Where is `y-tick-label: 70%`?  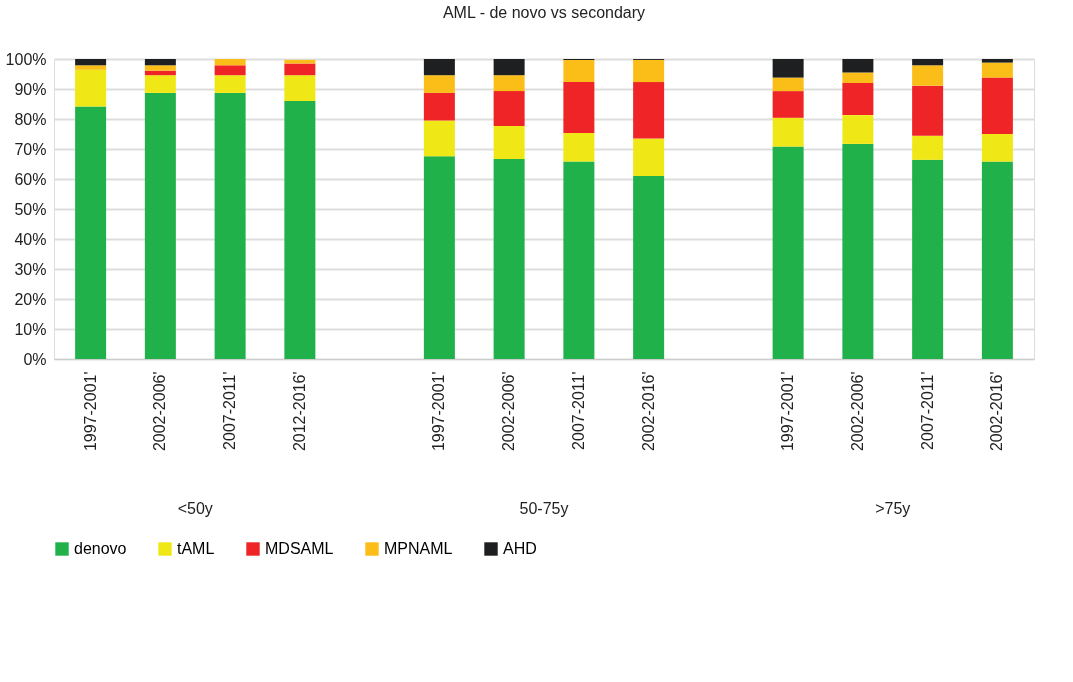
y-tick-label: 70% is located at coordinates (30, 149).